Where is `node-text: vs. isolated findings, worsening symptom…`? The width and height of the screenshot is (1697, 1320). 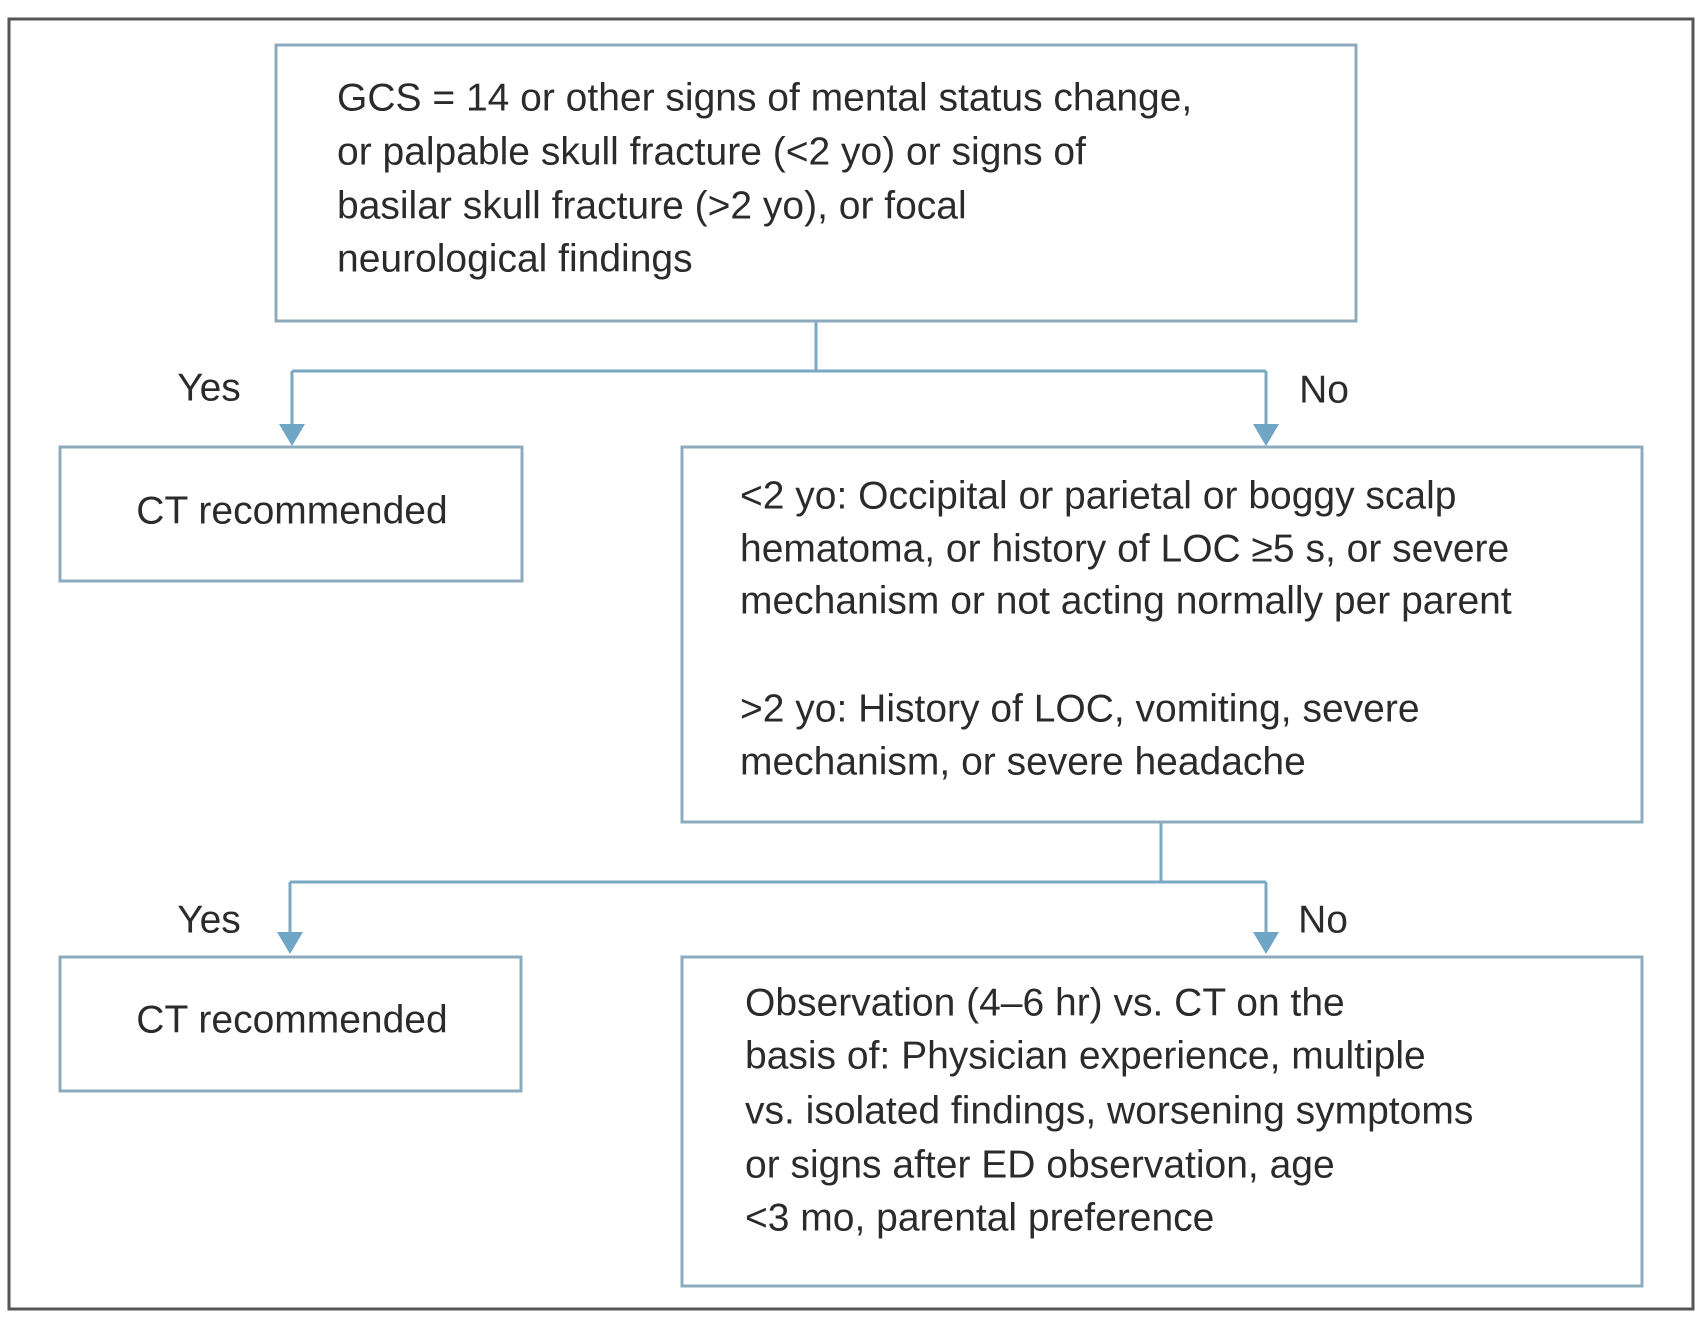
node-text: vs. isolated findings, worsening symptom… is located at coordinates (1109, 1110).